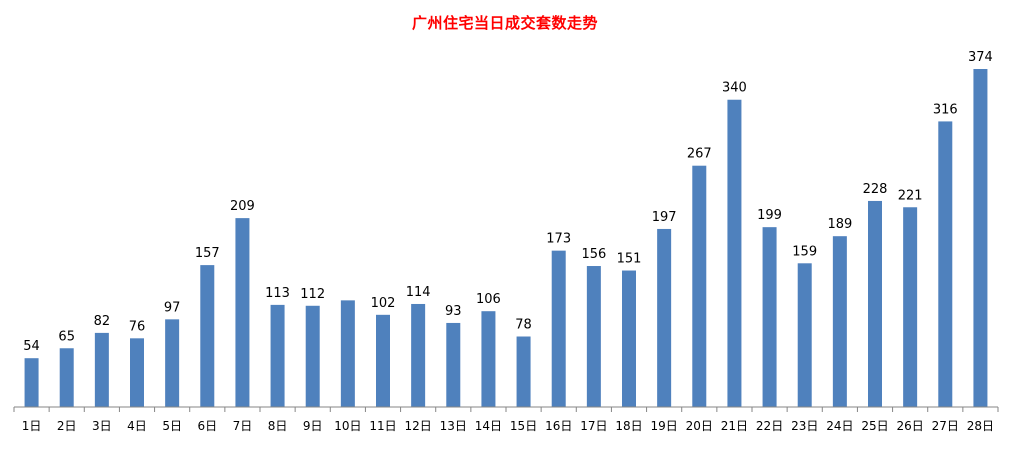 The image size is (1010, 450). Describe the element at coordinates (593, 254) in the screenshot. I see `data-label-17: 156` at that location.